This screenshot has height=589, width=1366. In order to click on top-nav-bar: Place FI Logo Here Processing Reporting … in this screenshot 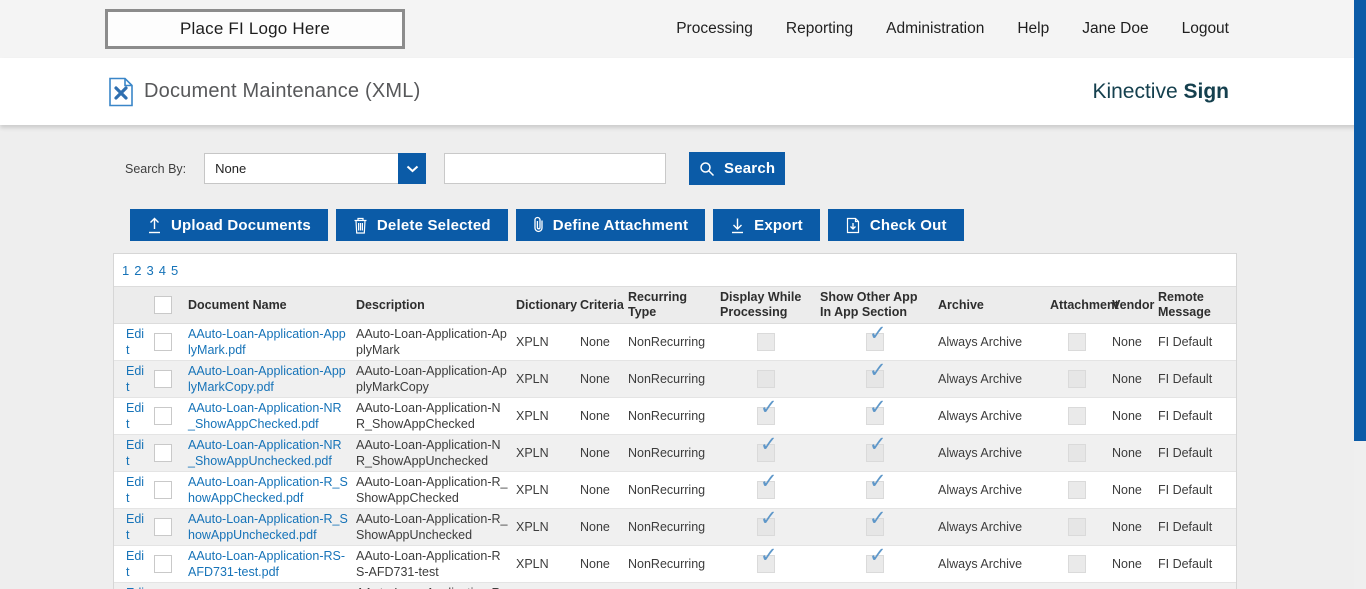, I will do `click(683, 29)`.